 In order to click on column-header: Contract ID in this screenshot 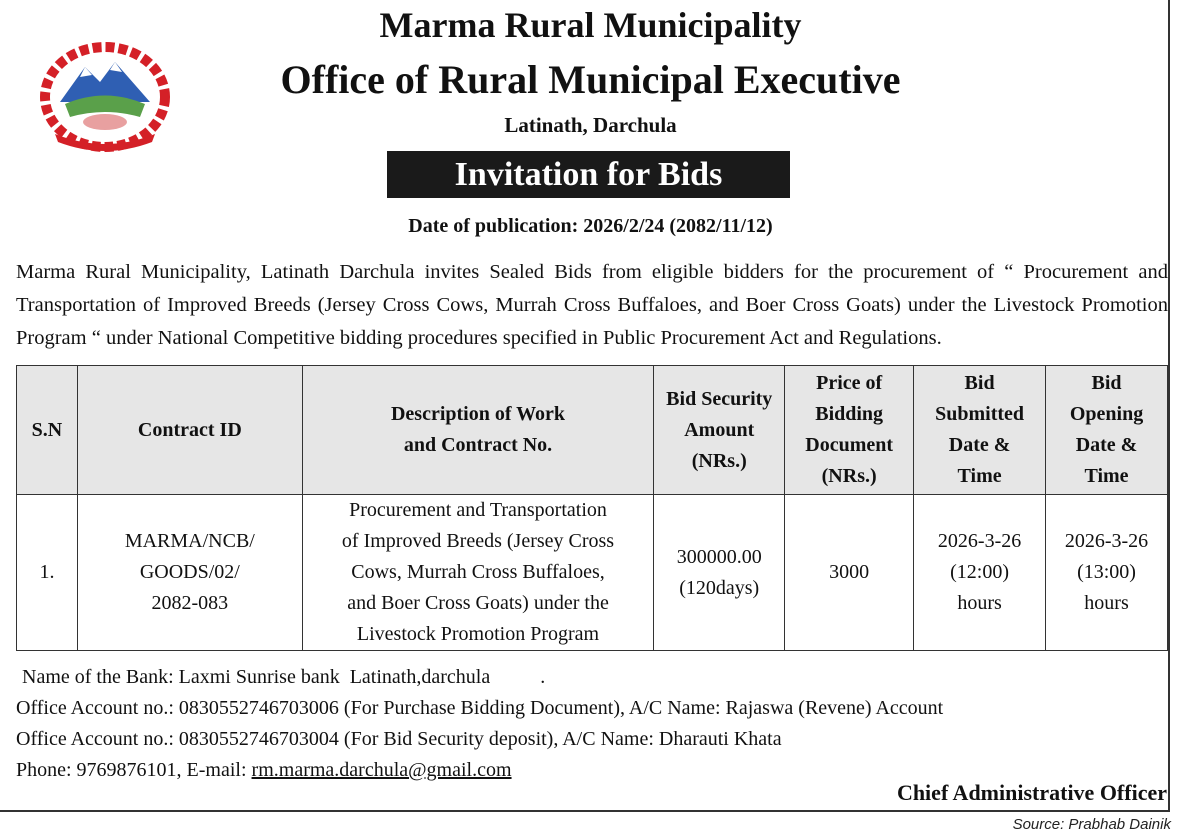, I will do `click(189, 430)`.